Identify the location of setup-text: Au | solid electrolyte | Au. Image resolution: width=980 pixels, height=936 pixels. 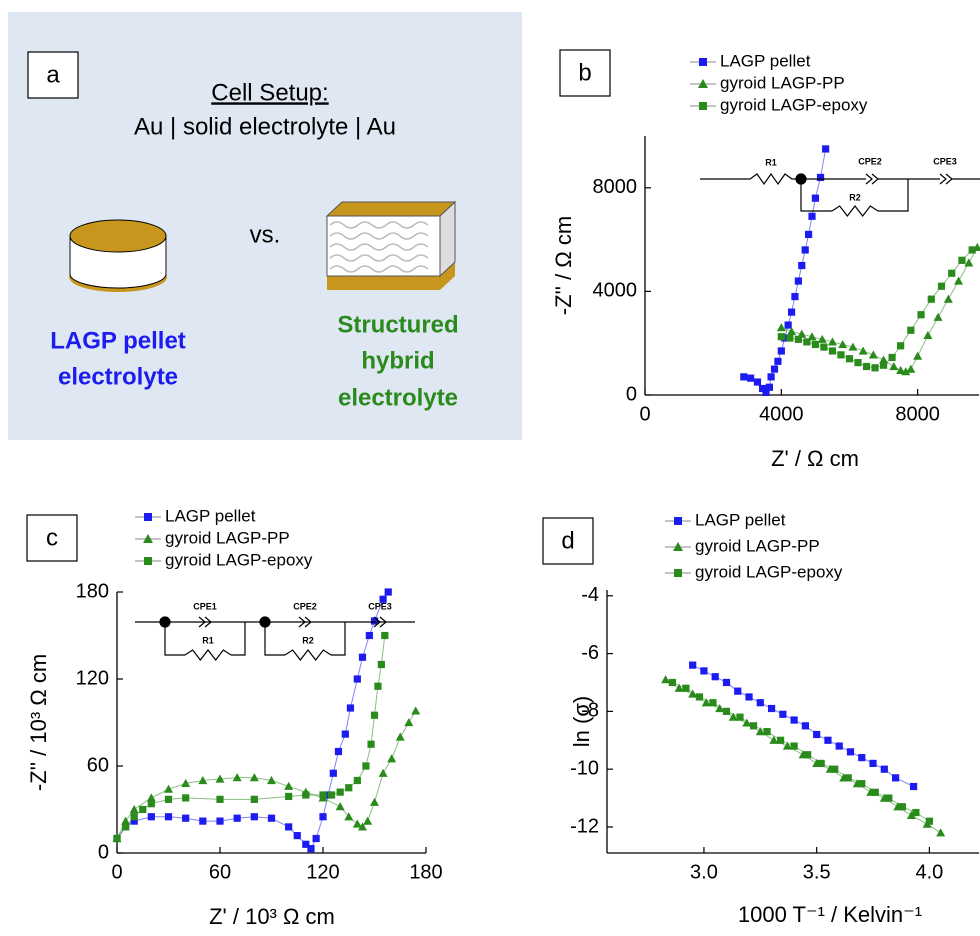
(265, 126).